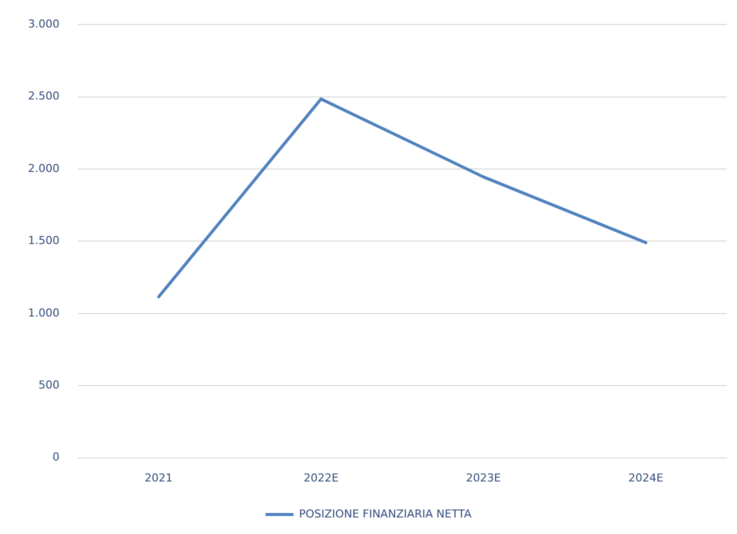 The width and height of the screenshot is (737, 534). What do you see at coordinates (44, 96) in the screenshot?
I see `y-tick-label: 2.500` at bounding box center [44, 96].